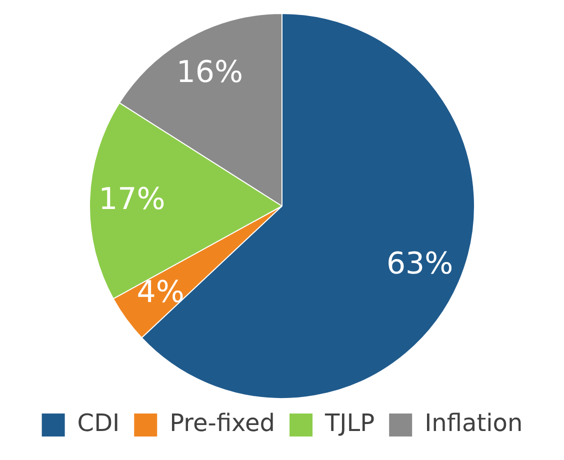 This screenshot has width=564, height=460. What do you see at coordinates (210, 72) in the screenshot?
I see `data-label: 16%` at bounding box center [210, 72].